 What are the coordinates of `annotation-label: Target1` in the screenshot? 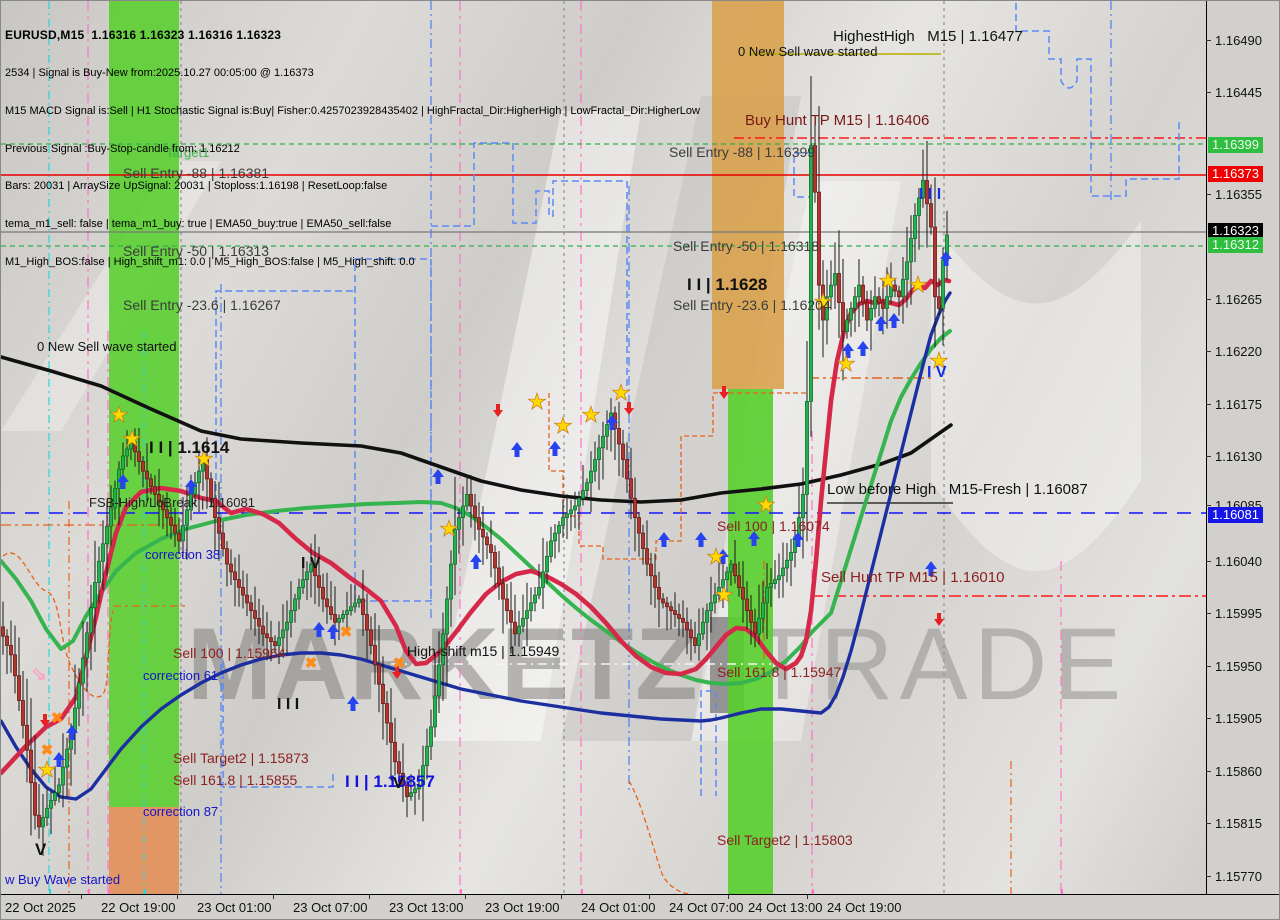 It's located at (188, 152).